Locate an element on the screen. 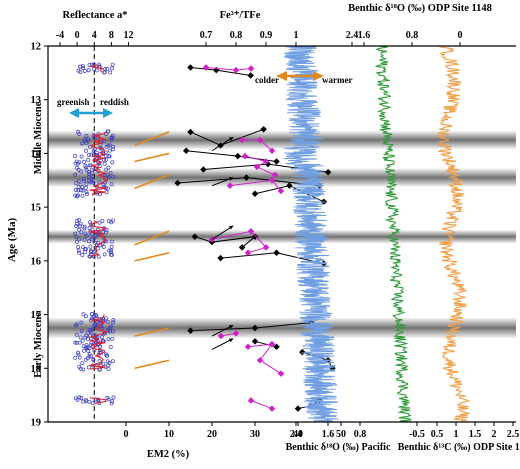  y-axis-title: Age (Ma) is located at coordinates (12, 240).